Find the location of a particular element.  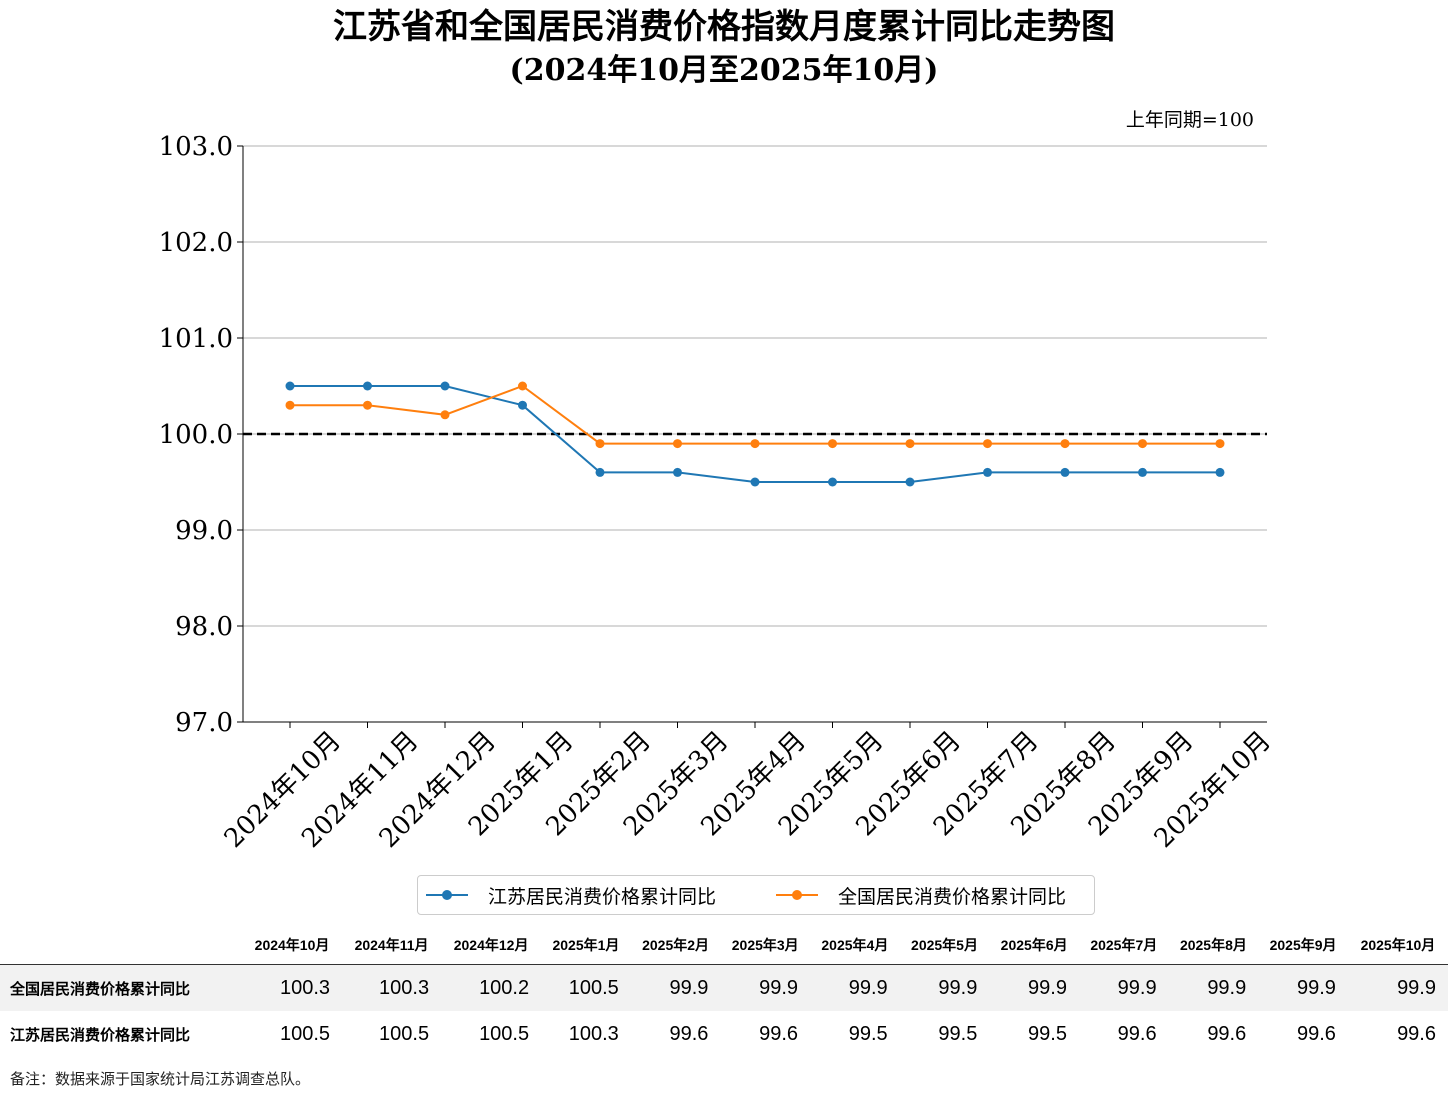

chart-title: 江苏省和全国居民消费价格指数月度累计同比走势图 is located at coordinates (724, 27).